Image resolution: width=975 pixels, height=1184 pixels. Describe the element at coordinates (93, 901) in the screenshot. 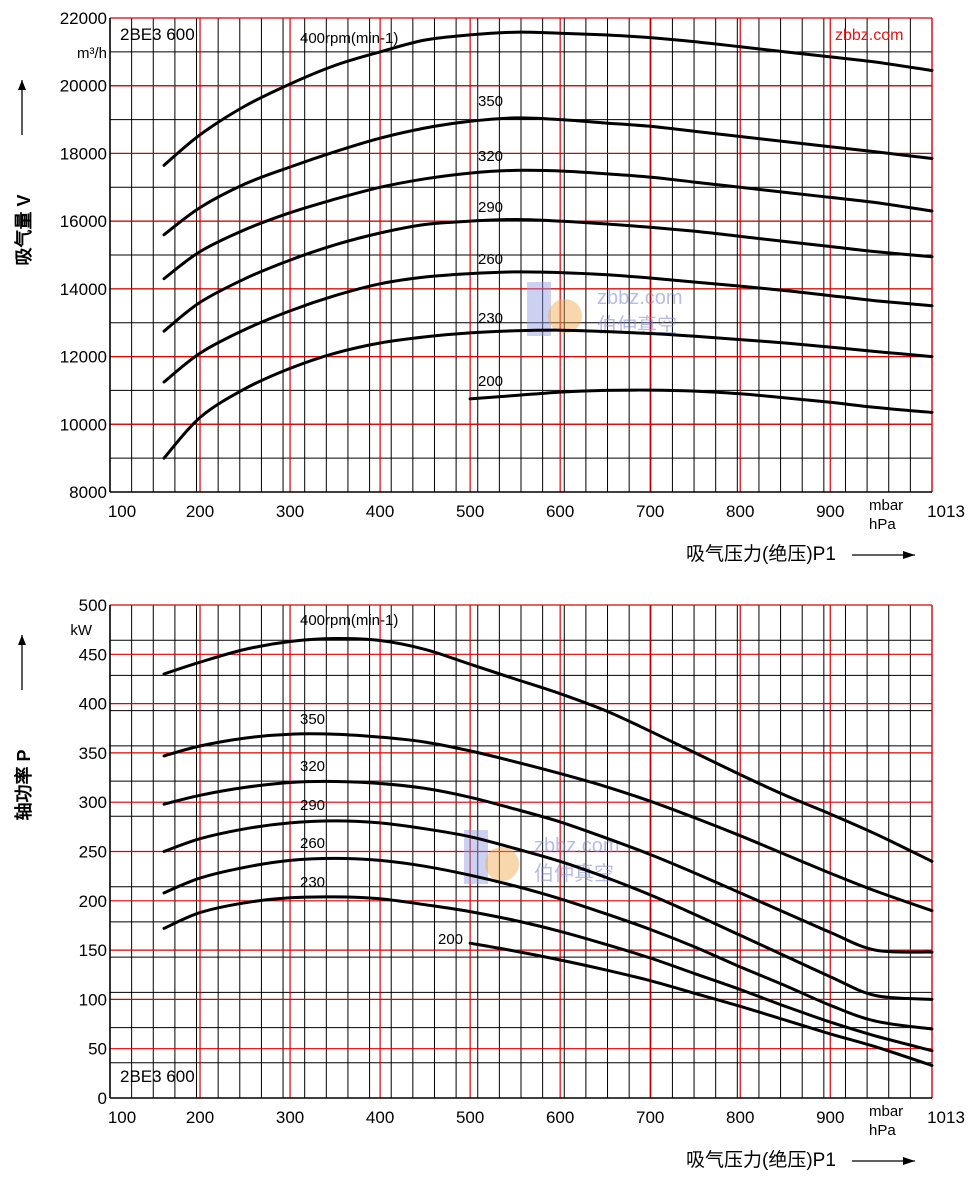

I see `y-tick-label: 200` at that location.